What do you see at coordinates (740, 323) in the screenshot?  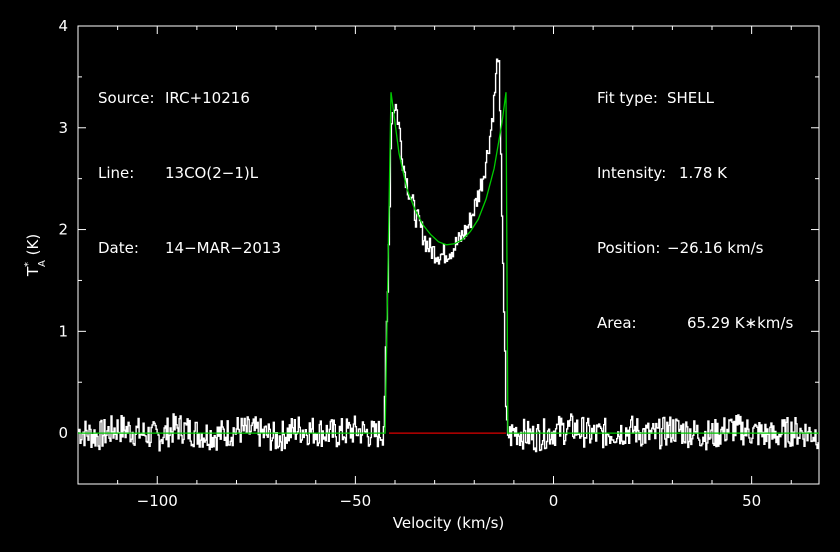 I see `area-value: 65.29 K∗km/s` at bounding box center [740, 323].